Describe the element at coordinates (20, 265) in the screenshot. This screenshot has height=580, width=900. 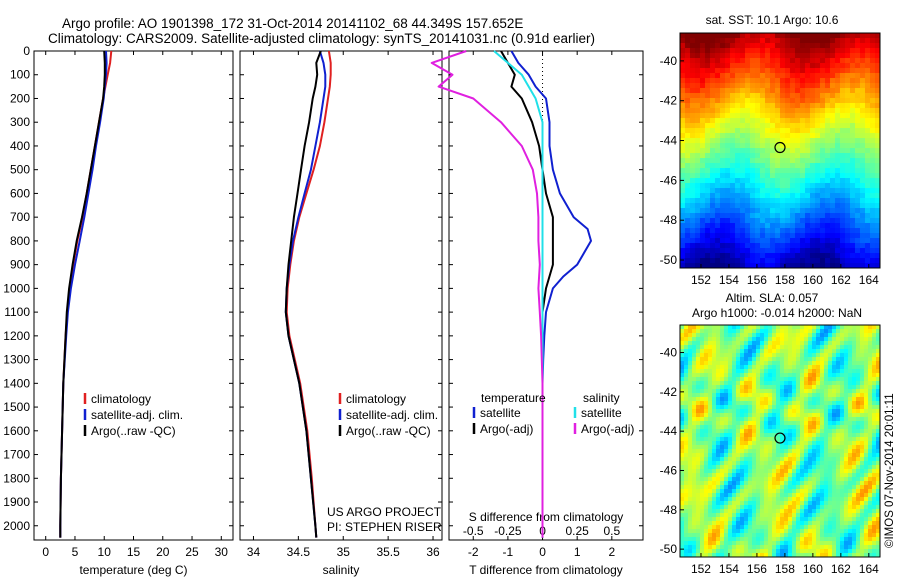
I see `temperature-ytick-label: 900` at that location.